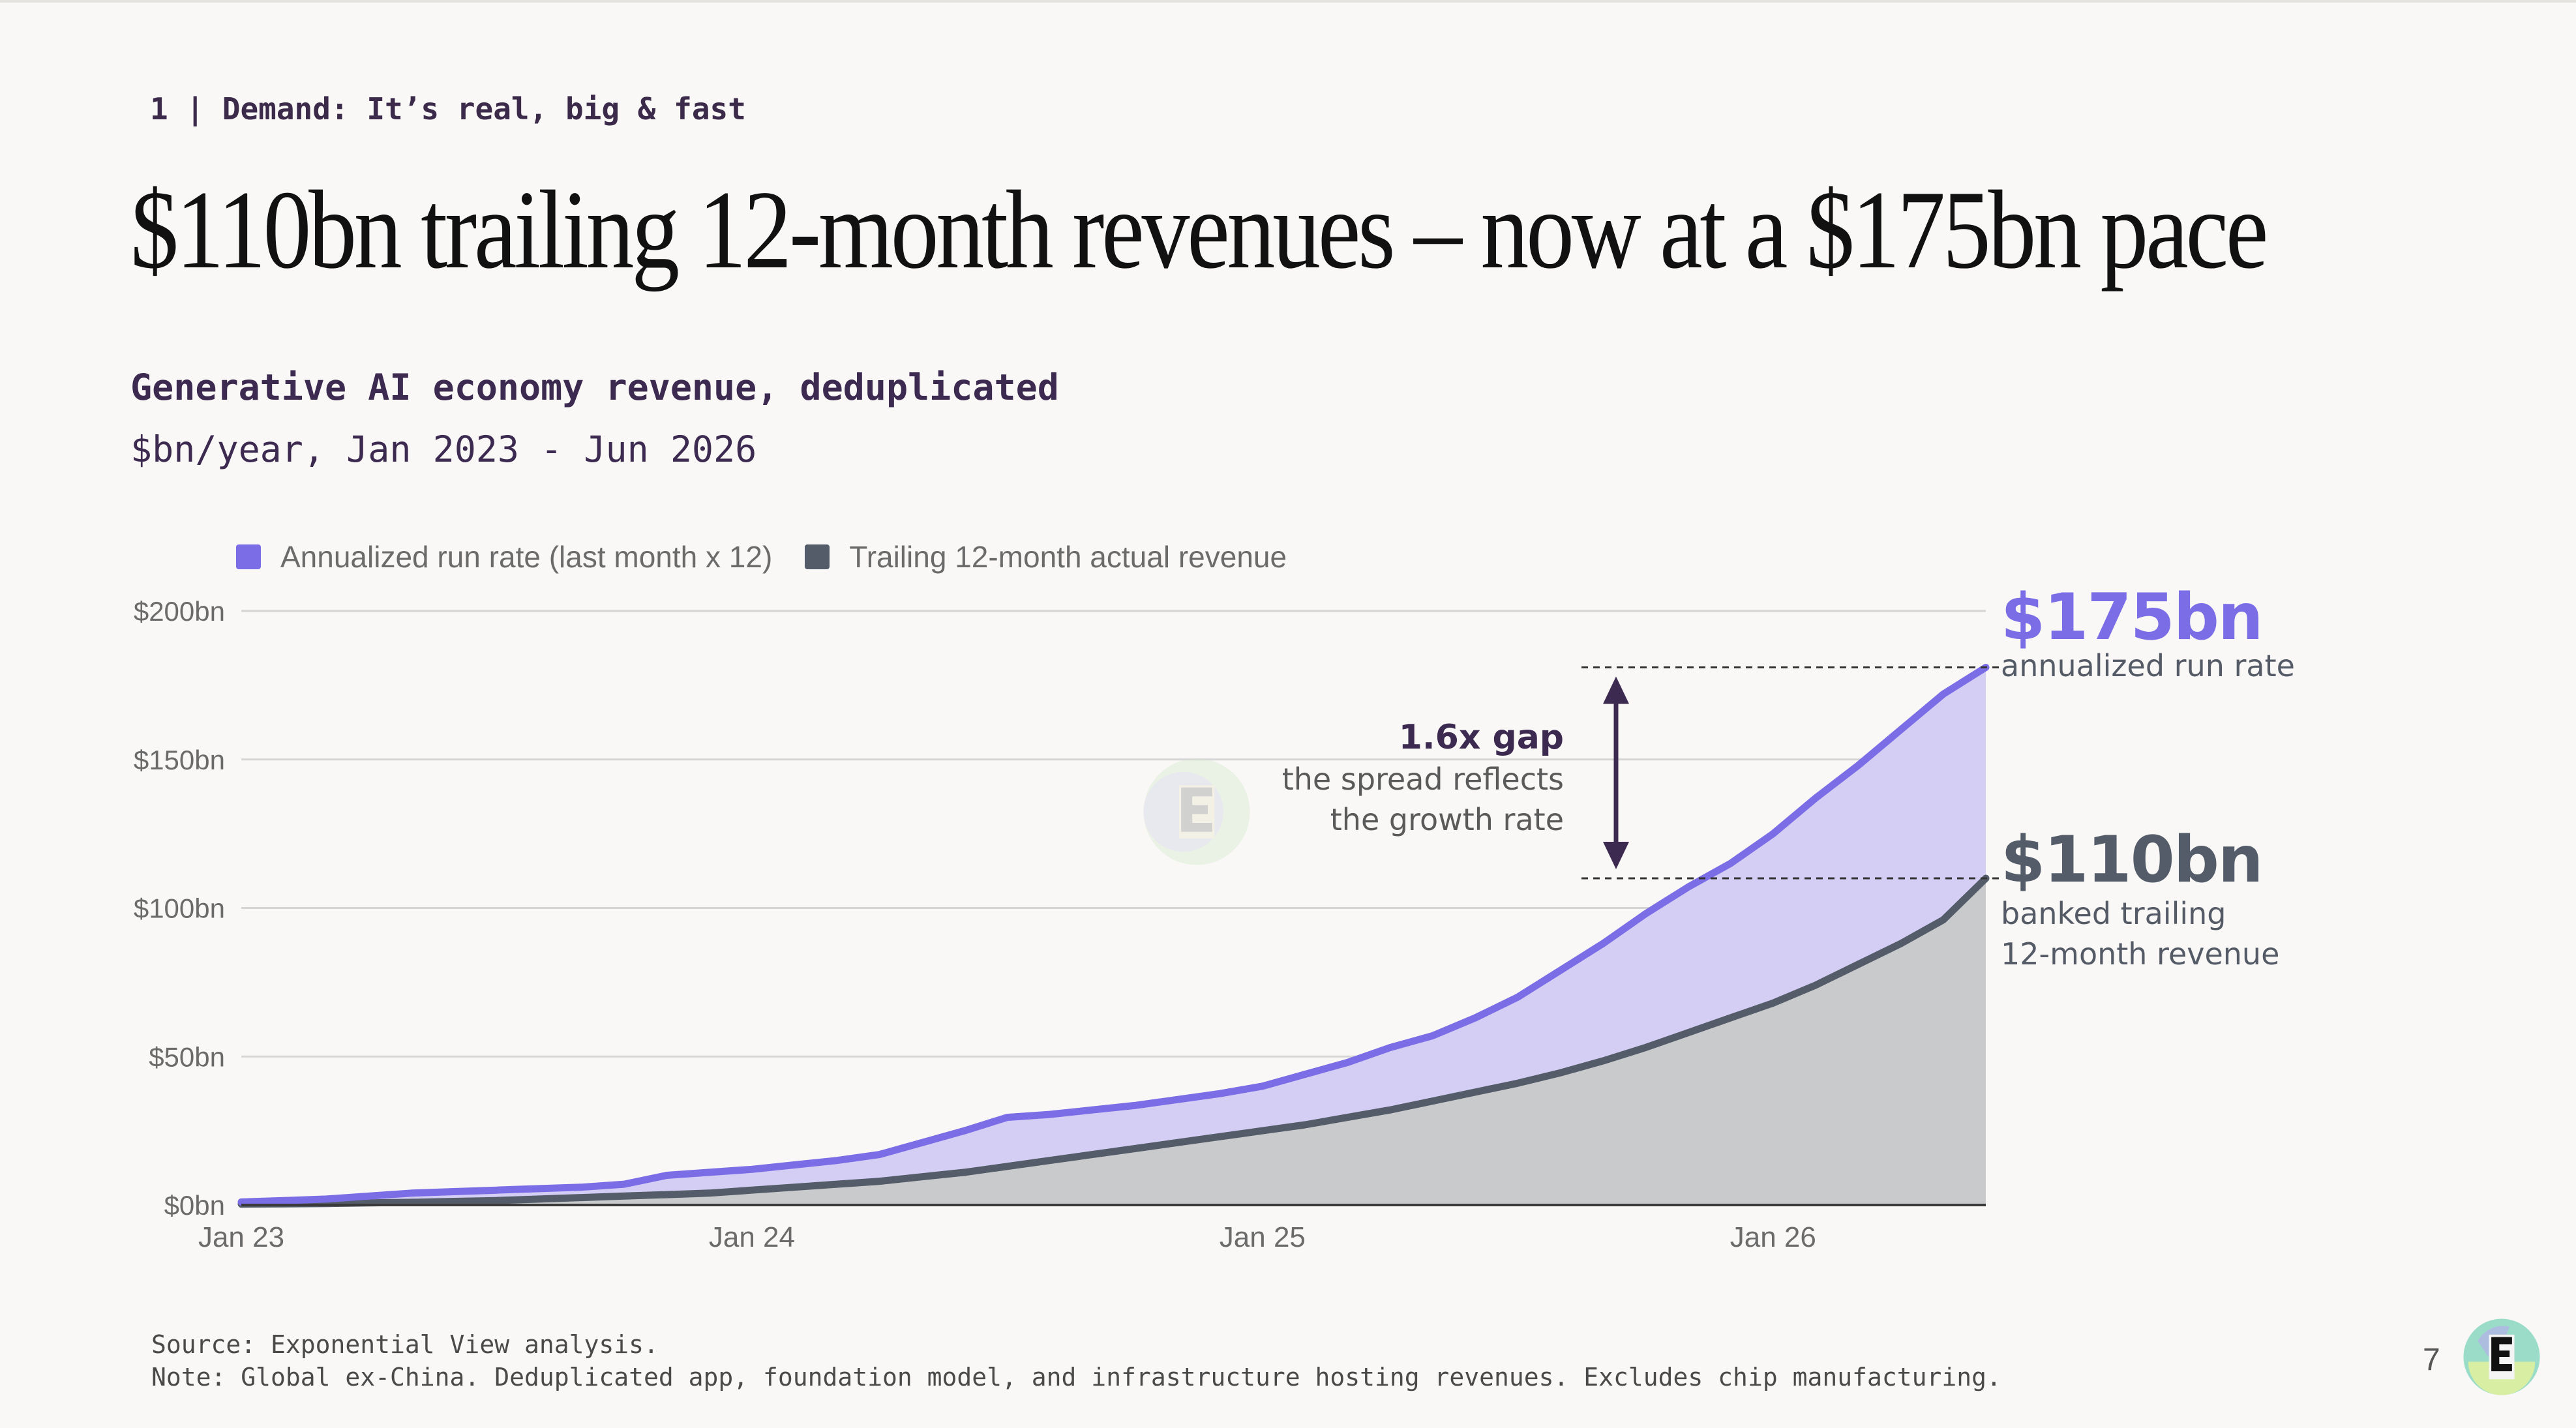 The width and height of the screenshot is (2576, 1428). I want to click on gap-arrow-head-down, so click(1616, 855).